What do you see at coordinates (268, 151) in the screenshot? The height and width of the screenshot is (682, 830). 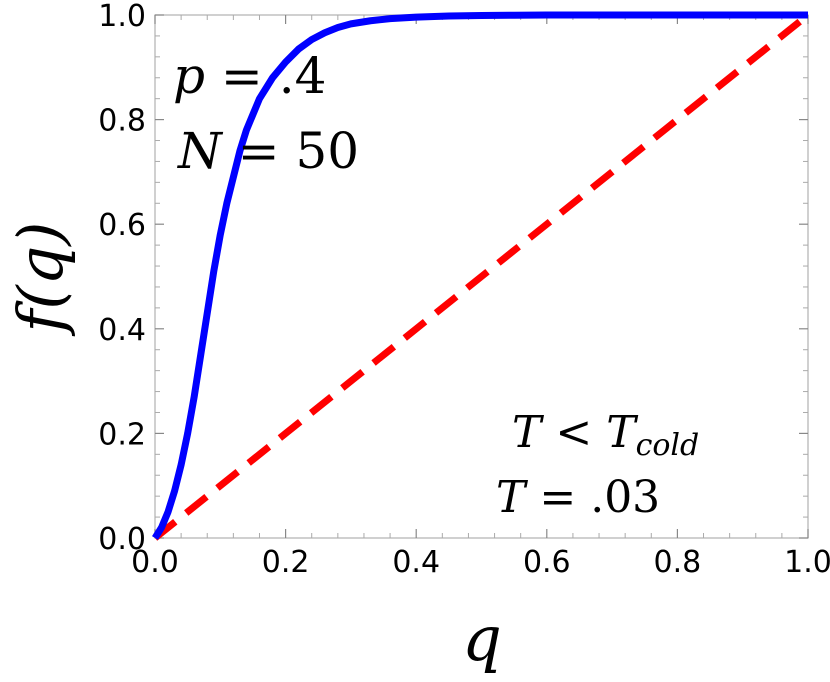 I see `annotation-n: N = 50` at bounding box center [268, 151].